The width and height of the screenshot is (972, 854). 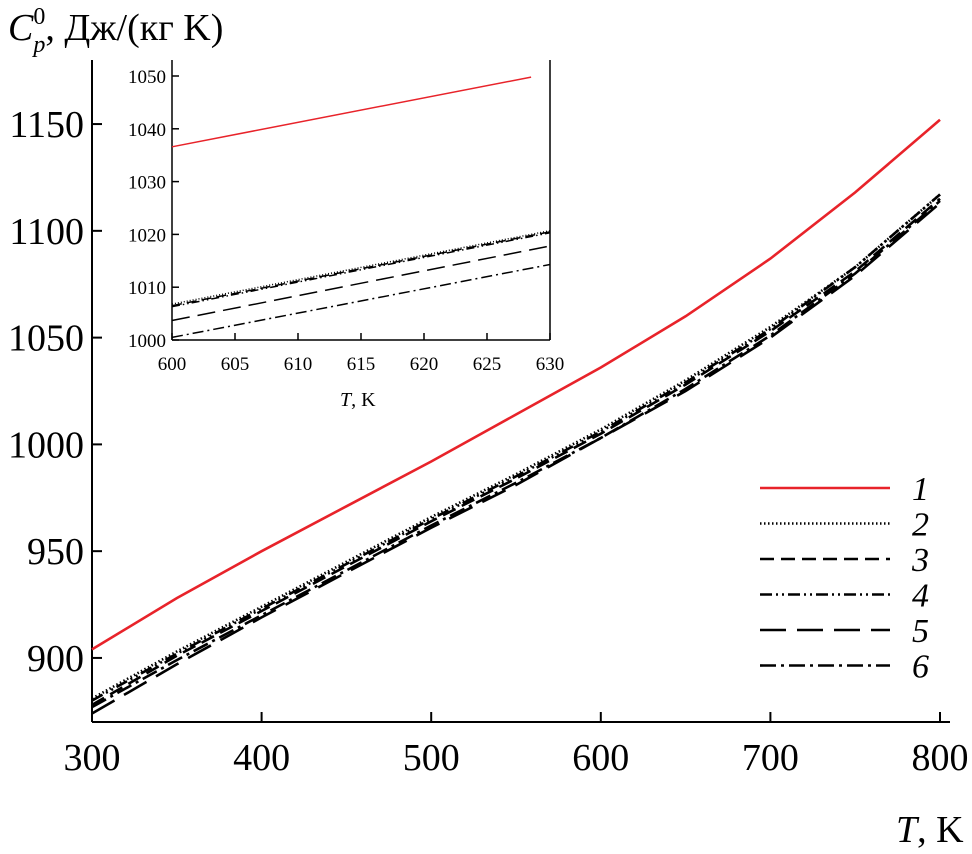 I want to click on legend-label-4: 4, so click(x=920, y=596).